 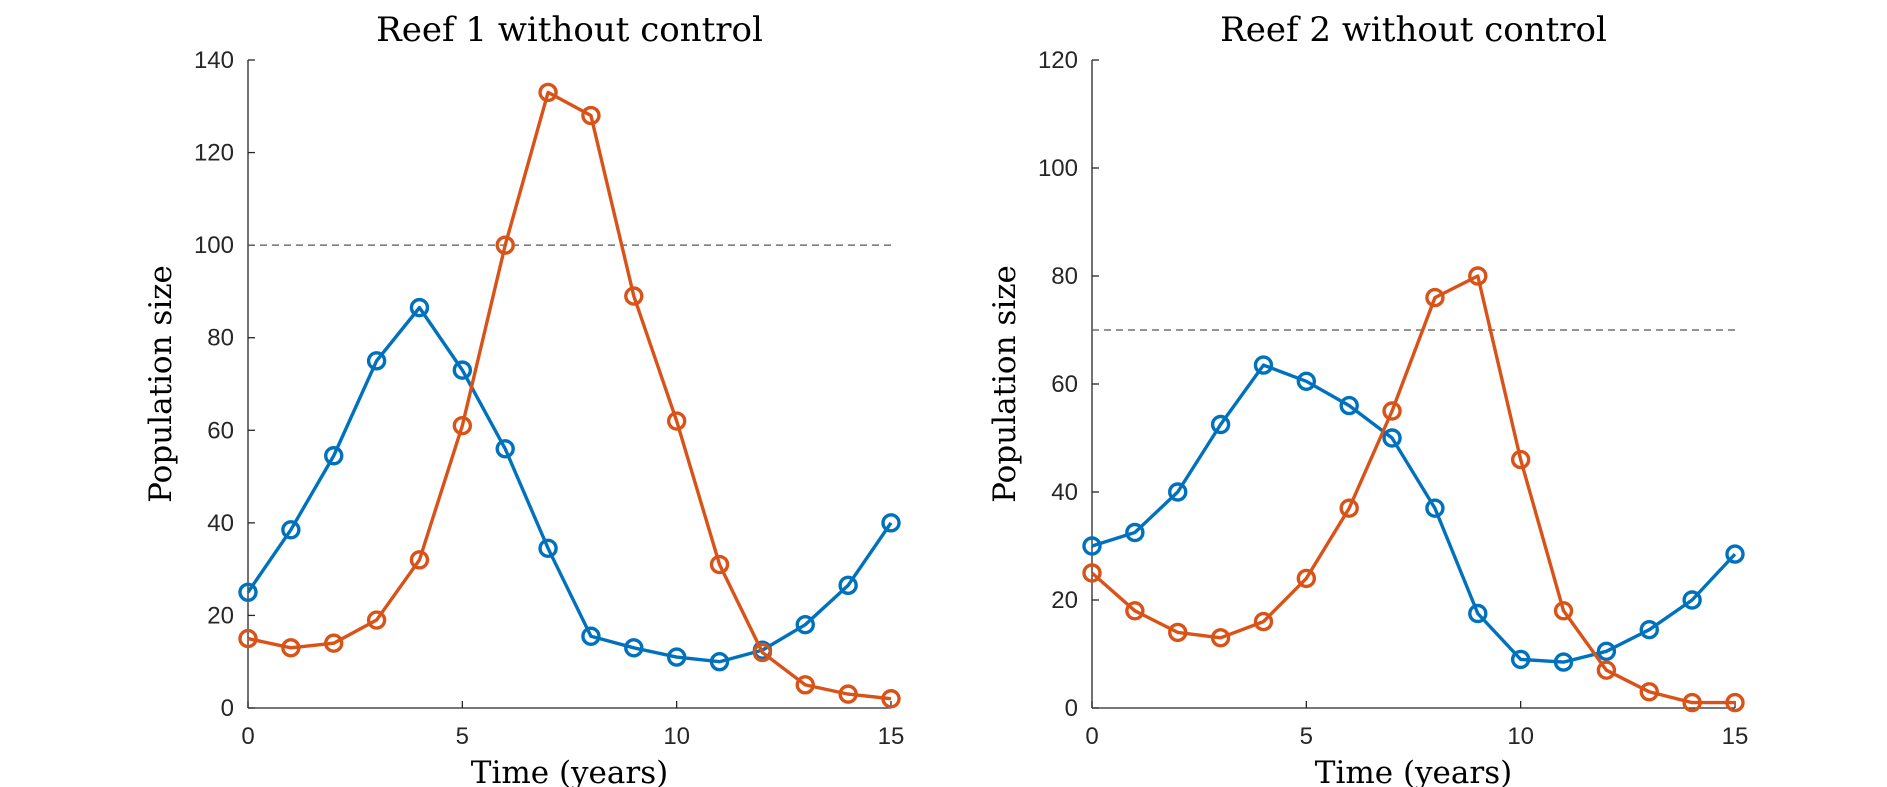 What do you see at coordinates (214, 60) in the screenshot?
I see `y-tick-label: 140` at bounding box center [214, 60].